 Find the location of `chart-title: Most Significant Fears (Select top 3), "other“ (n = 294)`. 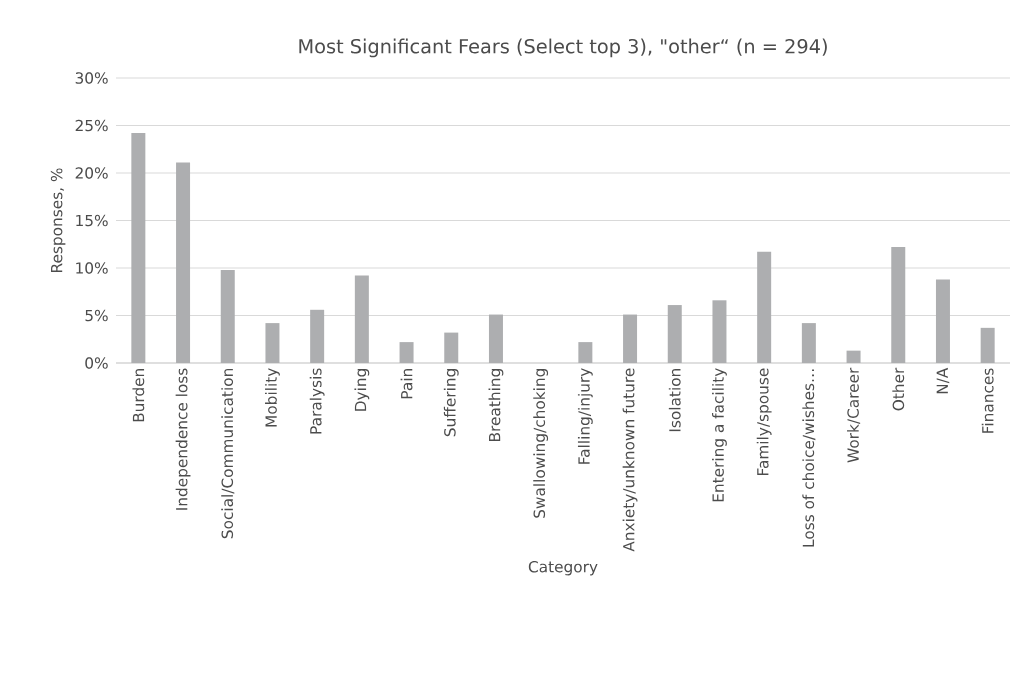

chart-title: Most Significant Fears (Select top 3), "other“ (n = 294) is located at coordinates (563, 48).